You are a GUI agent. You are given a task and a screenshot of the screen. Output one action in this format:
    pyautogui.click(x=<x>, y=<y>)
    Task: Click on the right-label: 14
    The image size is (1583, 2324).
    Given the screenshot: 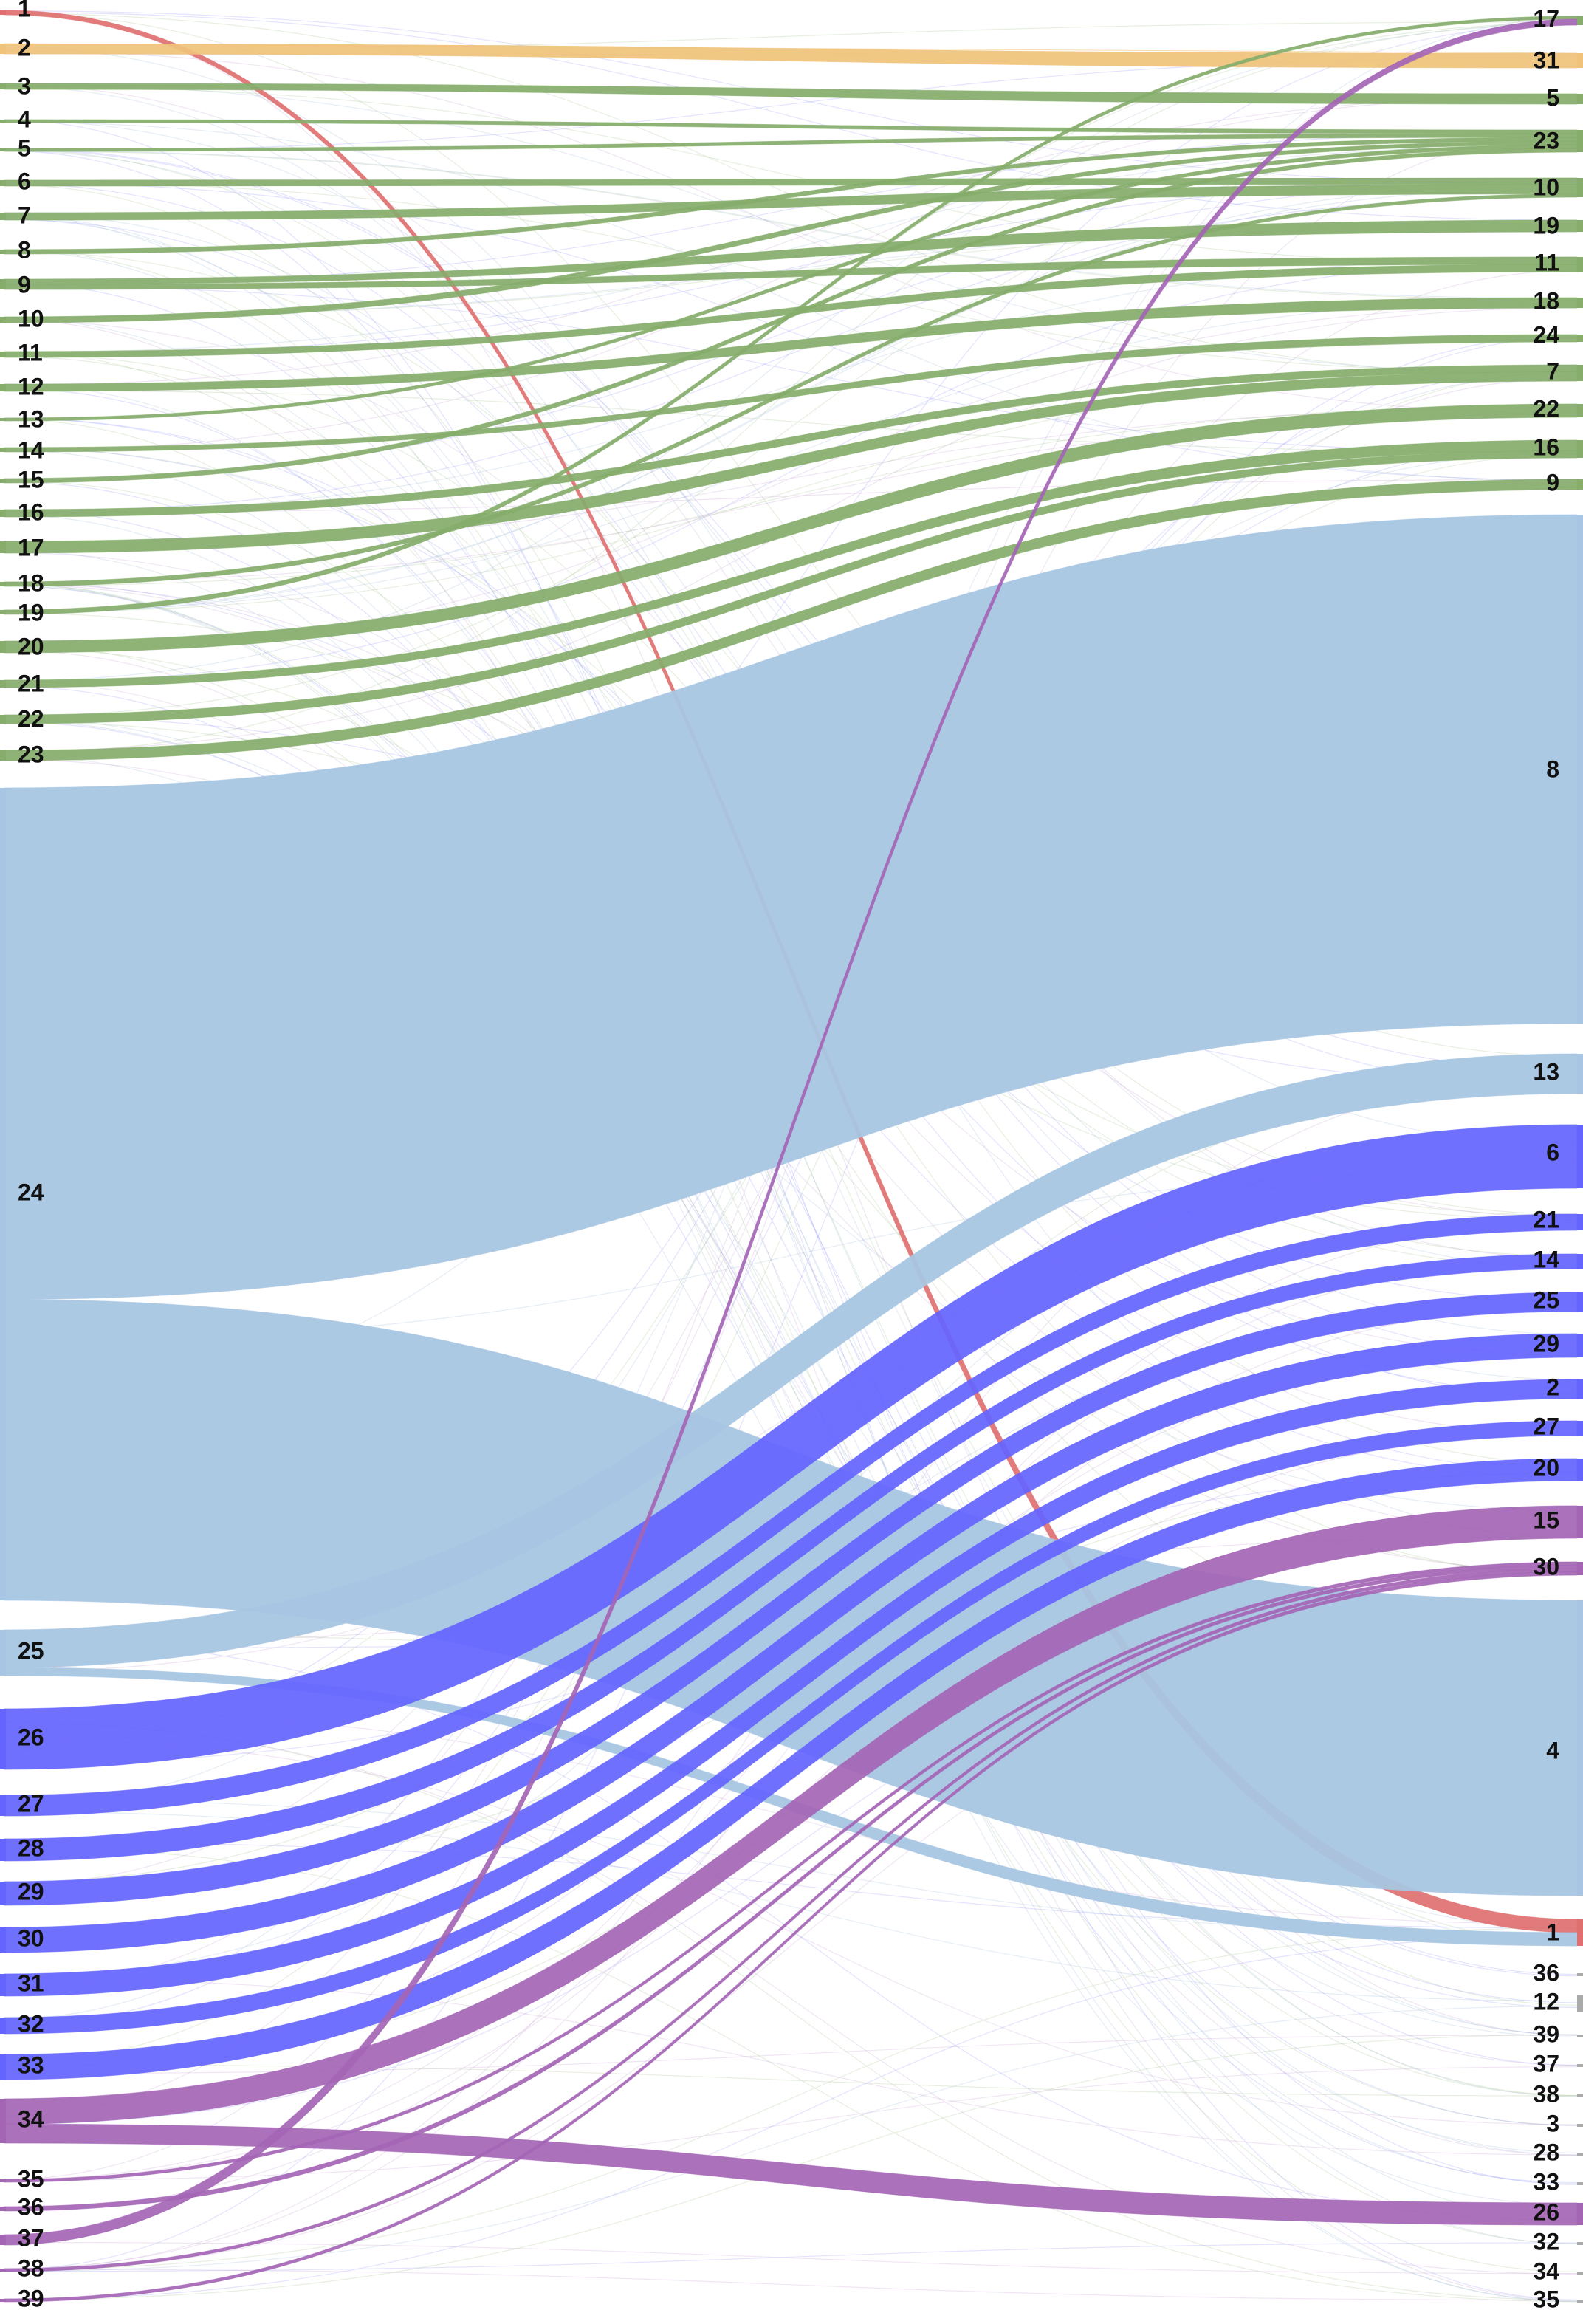 What is the action you would take?
    pyautogui.click(x=1546, y=1259)
    